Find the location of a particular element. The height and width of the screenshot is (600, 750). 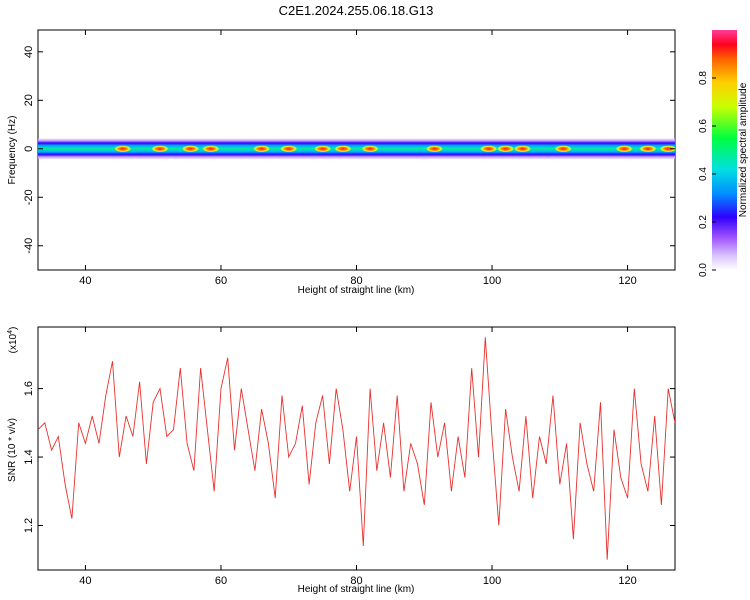

spectrogram-xtick-label: 60 is located at coordinates (221, 281).